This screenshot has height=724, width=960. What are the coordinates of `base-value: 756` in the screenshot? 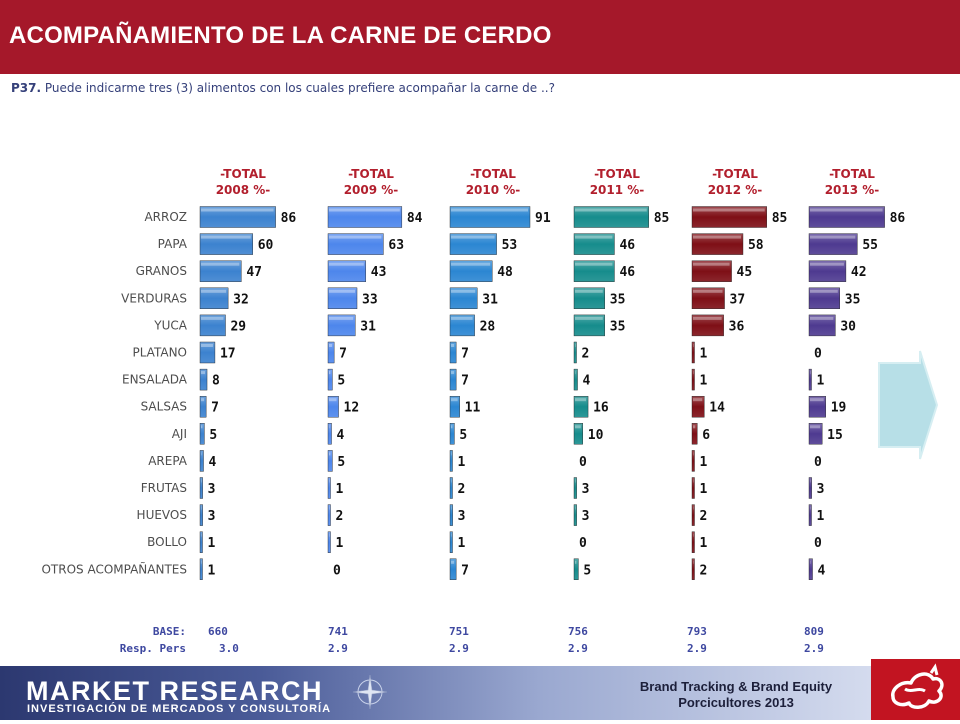 It's located at (578, 631).